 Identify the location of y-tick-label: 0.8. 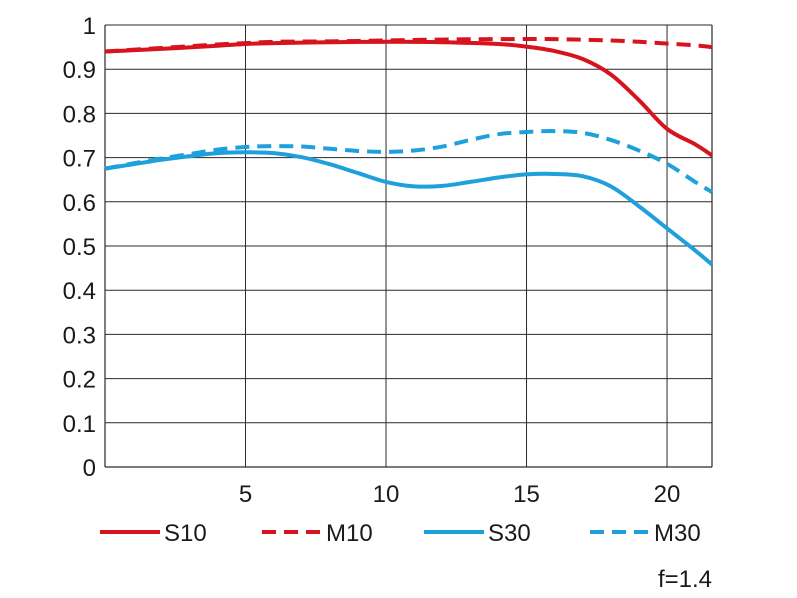
(79, 114).